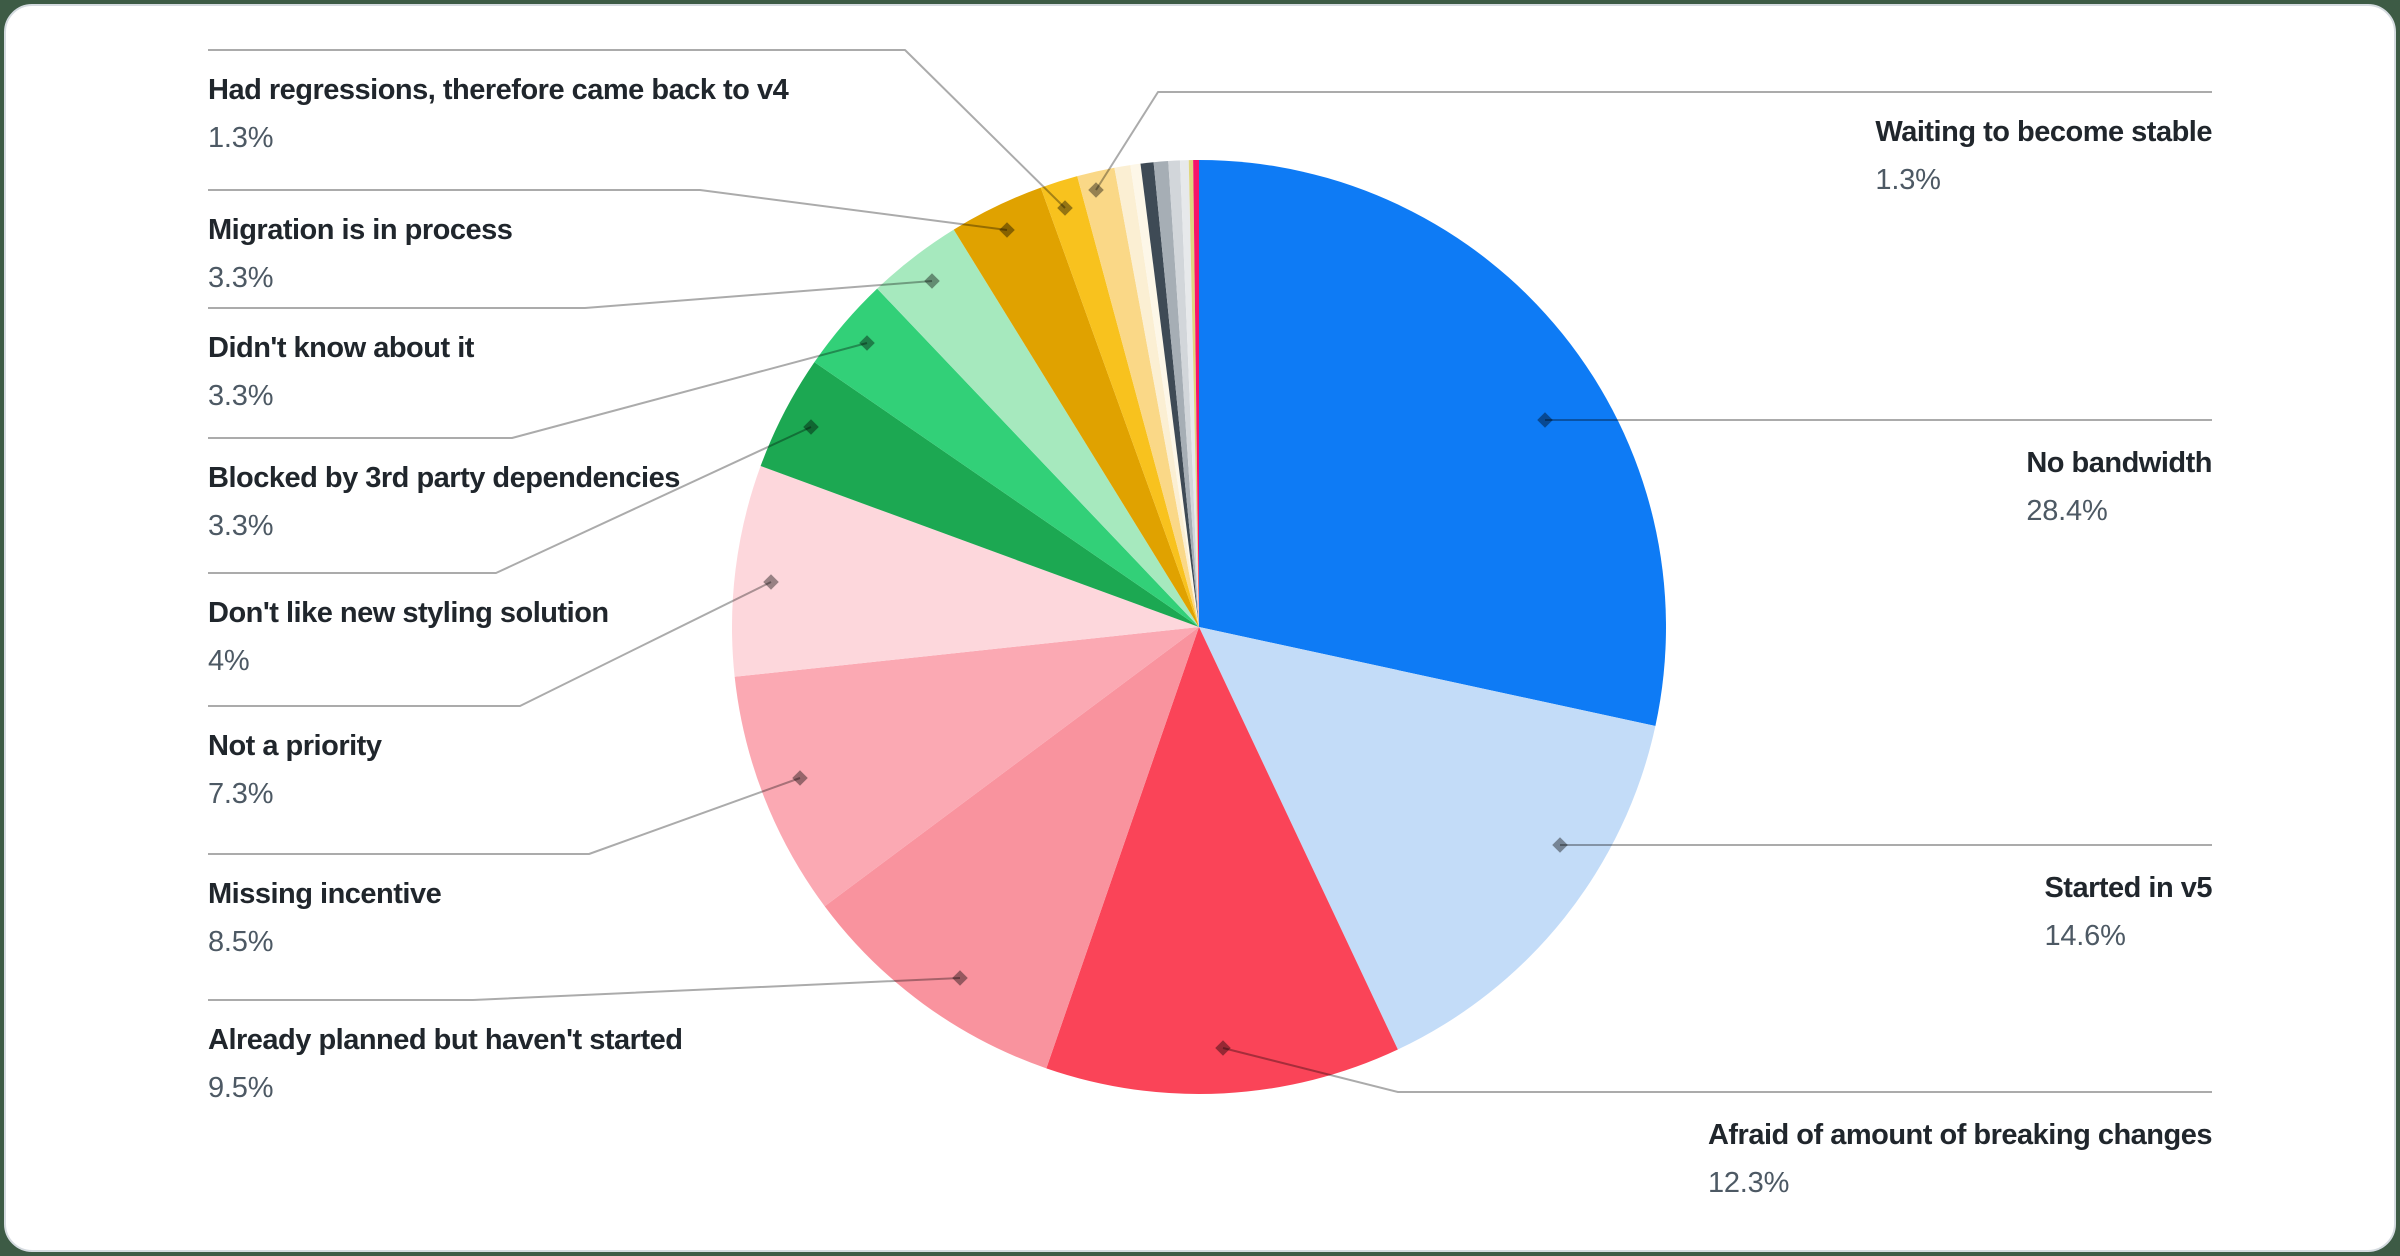  I want to click on slice-label: Already planned but haven't started, so click(445, 1040).